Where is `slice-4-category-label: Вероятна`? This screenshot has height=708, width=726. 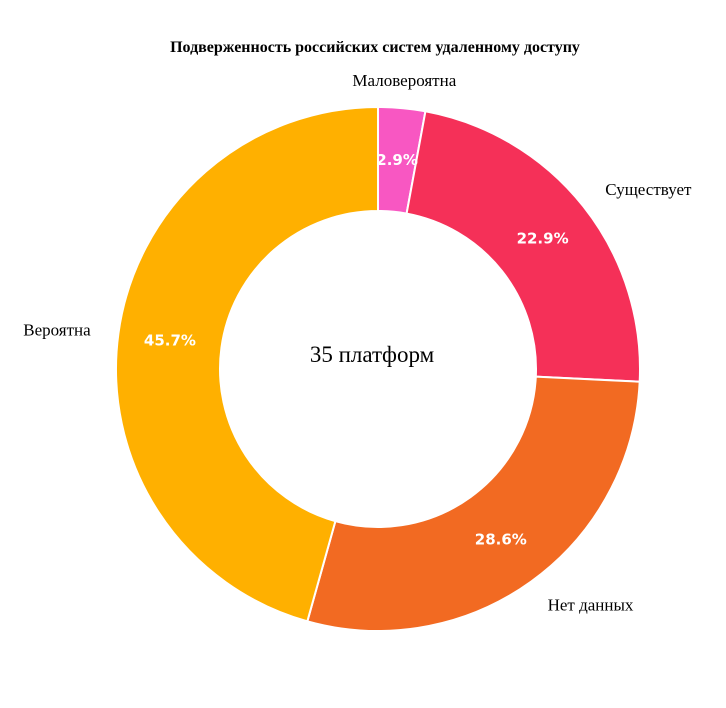
slice-4-category-label: Вероятна is located at coordinates (57, 330).